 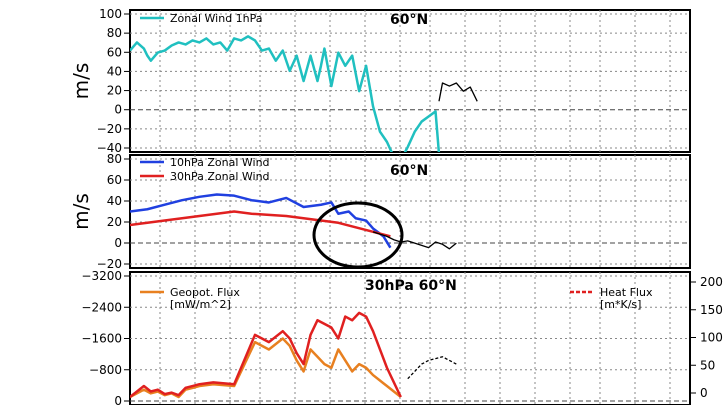 What do you see at coordinates (110, 14) in the screenshot?
I see `y-tick-label: 100` at bounding box center [110, 14].